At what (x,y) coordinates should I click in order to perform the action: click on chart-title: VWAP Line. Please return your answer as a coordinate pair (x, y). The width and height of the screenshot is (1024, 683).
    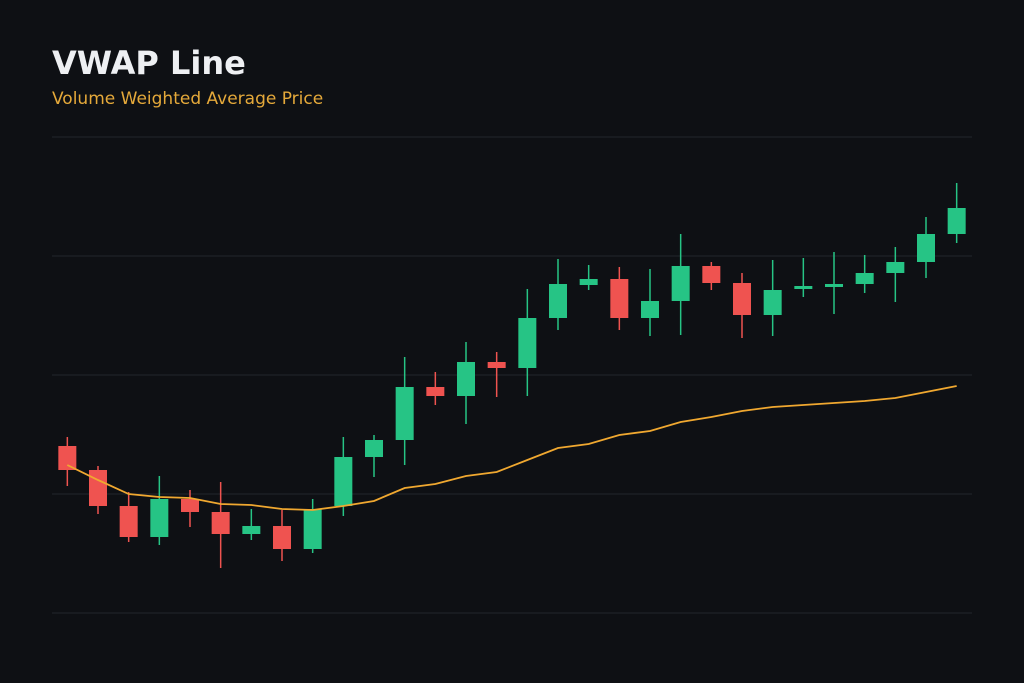
    Looking at the image, I should click on (149, 63).